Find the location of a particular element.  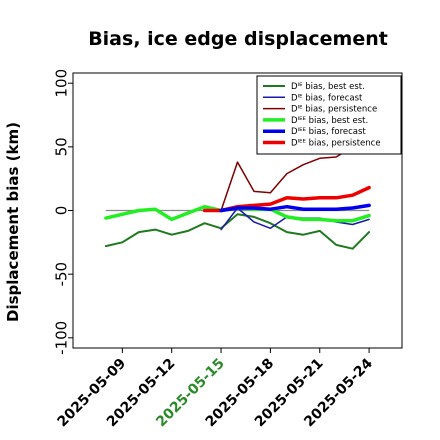

y-tick-label: -100 is located at coordinates (62, 338).